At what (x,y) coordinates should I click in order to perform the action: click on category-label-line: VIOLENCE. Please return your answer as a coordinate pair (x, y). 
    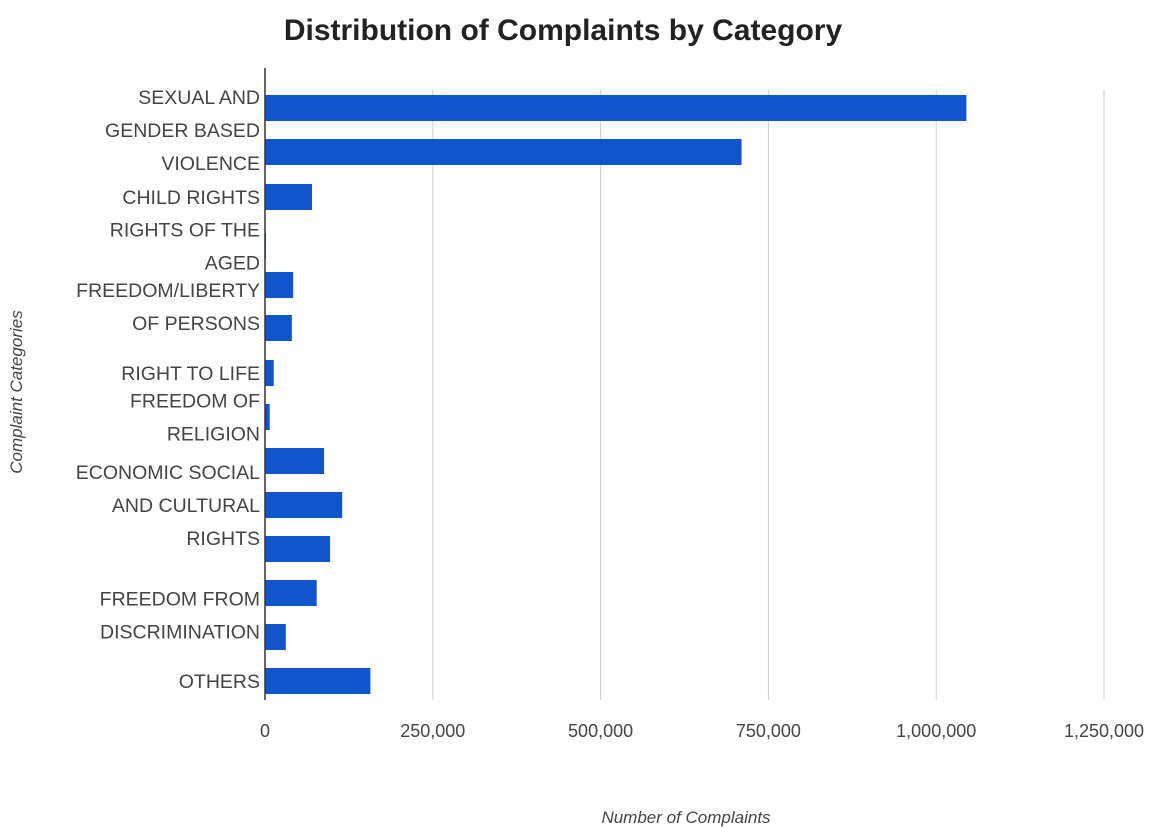
    Looking at the image, I should click on (210, 164).